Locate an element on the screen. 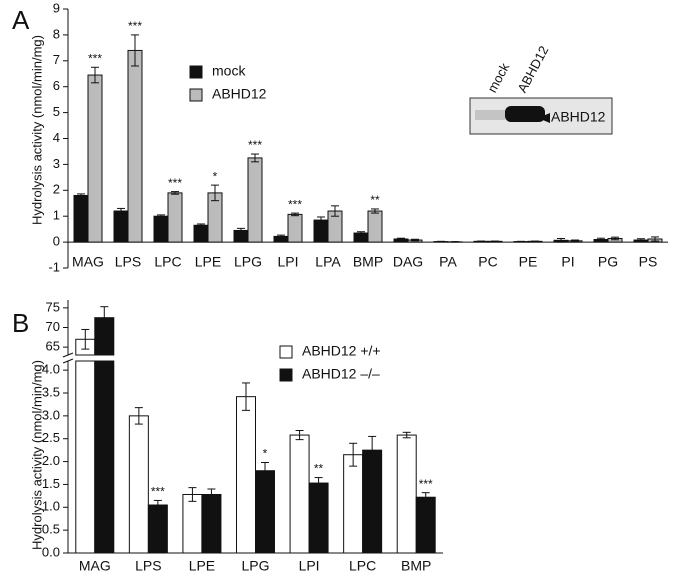  y-tick-label: 75 is located at coordinates (53, 306).